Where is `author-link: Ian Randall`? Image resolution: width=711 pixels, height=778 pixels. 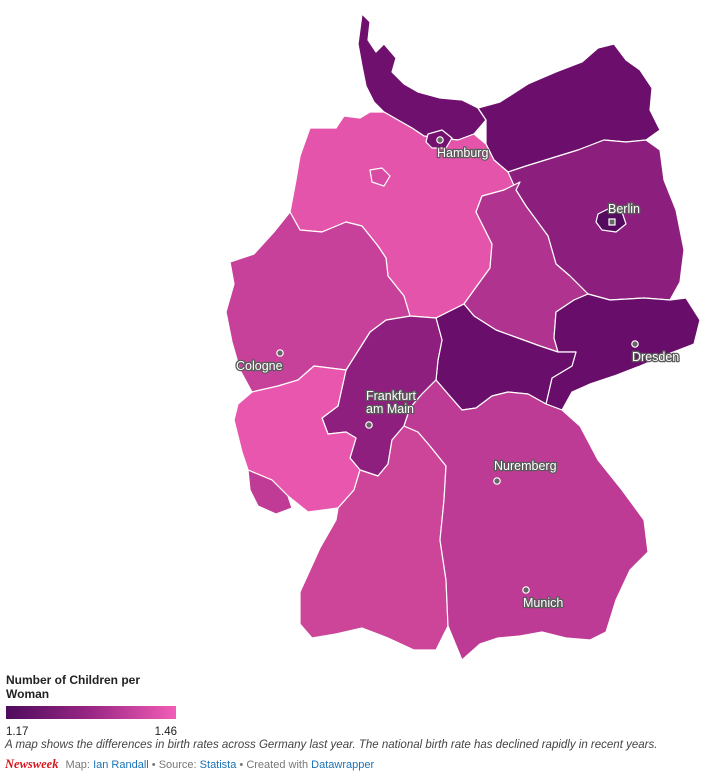
author-link: Ian Randall is located at coordinates (121, 765).